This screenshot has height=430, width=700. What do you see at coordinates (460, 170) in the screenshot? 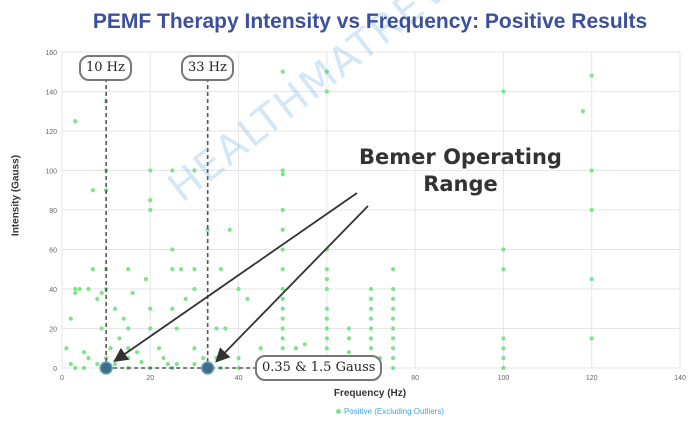
I see `bemer-annotation: Bemer Operating Range` at bounding box center [460, 170].